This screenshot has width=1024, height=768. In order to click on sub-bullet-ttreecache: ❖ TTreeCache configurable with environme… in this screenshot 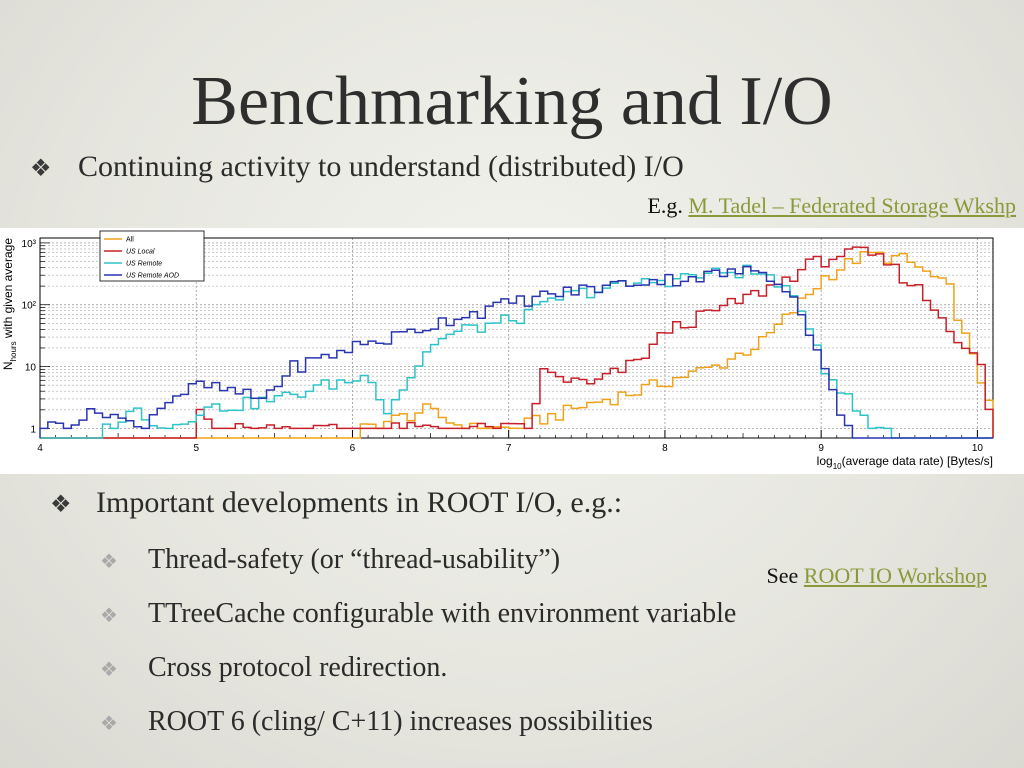, I will do `click(418, 614)`.